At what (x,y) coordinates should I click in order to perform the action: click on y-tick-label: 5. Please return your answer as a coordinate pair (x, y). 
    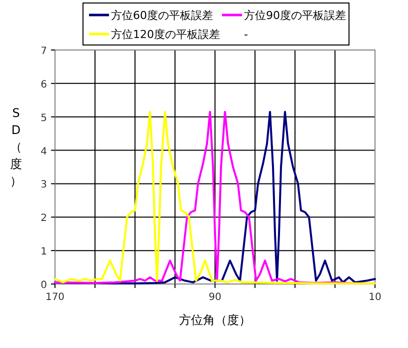
    Looking at the image, I should click on (43, 118).